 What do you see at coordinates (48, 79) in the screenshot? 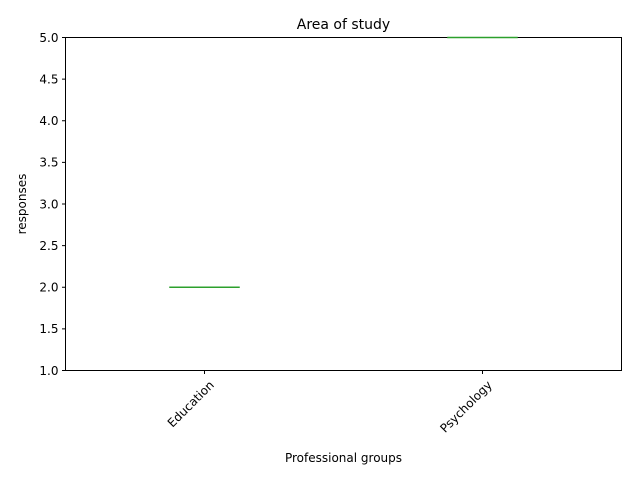
I see `y-tick-label: 4.5` at bounding box center [48, 79].